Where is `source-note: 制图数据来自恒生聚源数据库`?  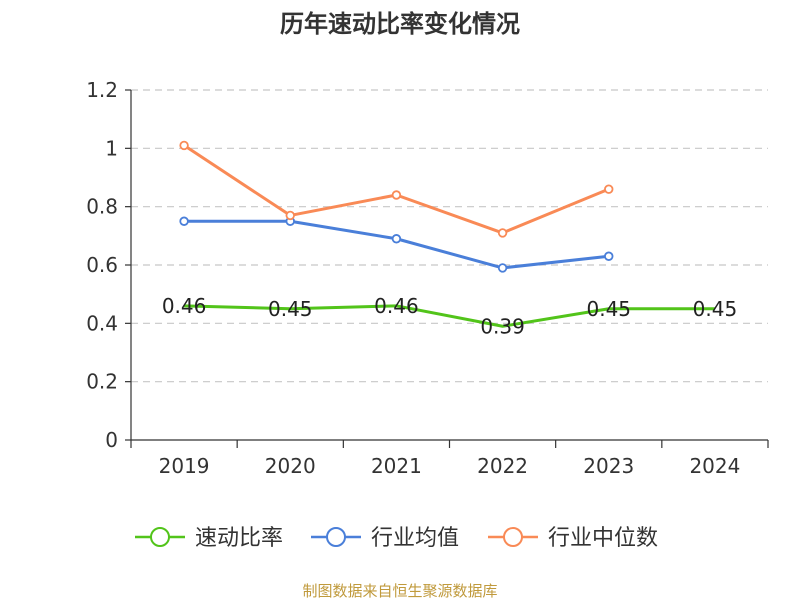
source-note: 制图数据来自恒生聚源数据库 is located at coordinates (399, 591).